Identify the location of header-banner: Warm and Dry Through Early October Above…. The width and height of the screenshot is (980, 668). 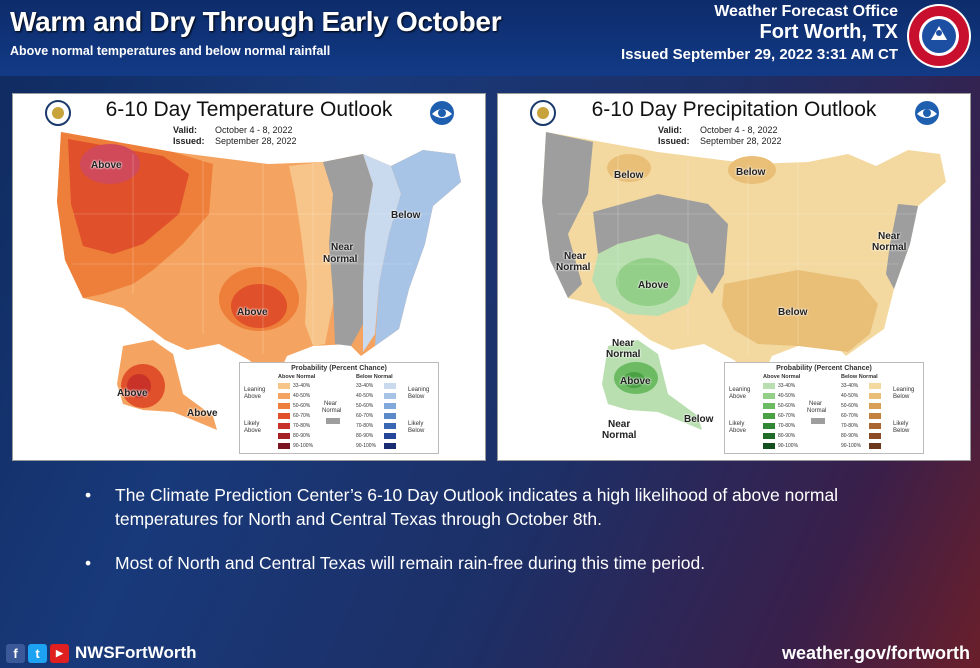
(490, 38).